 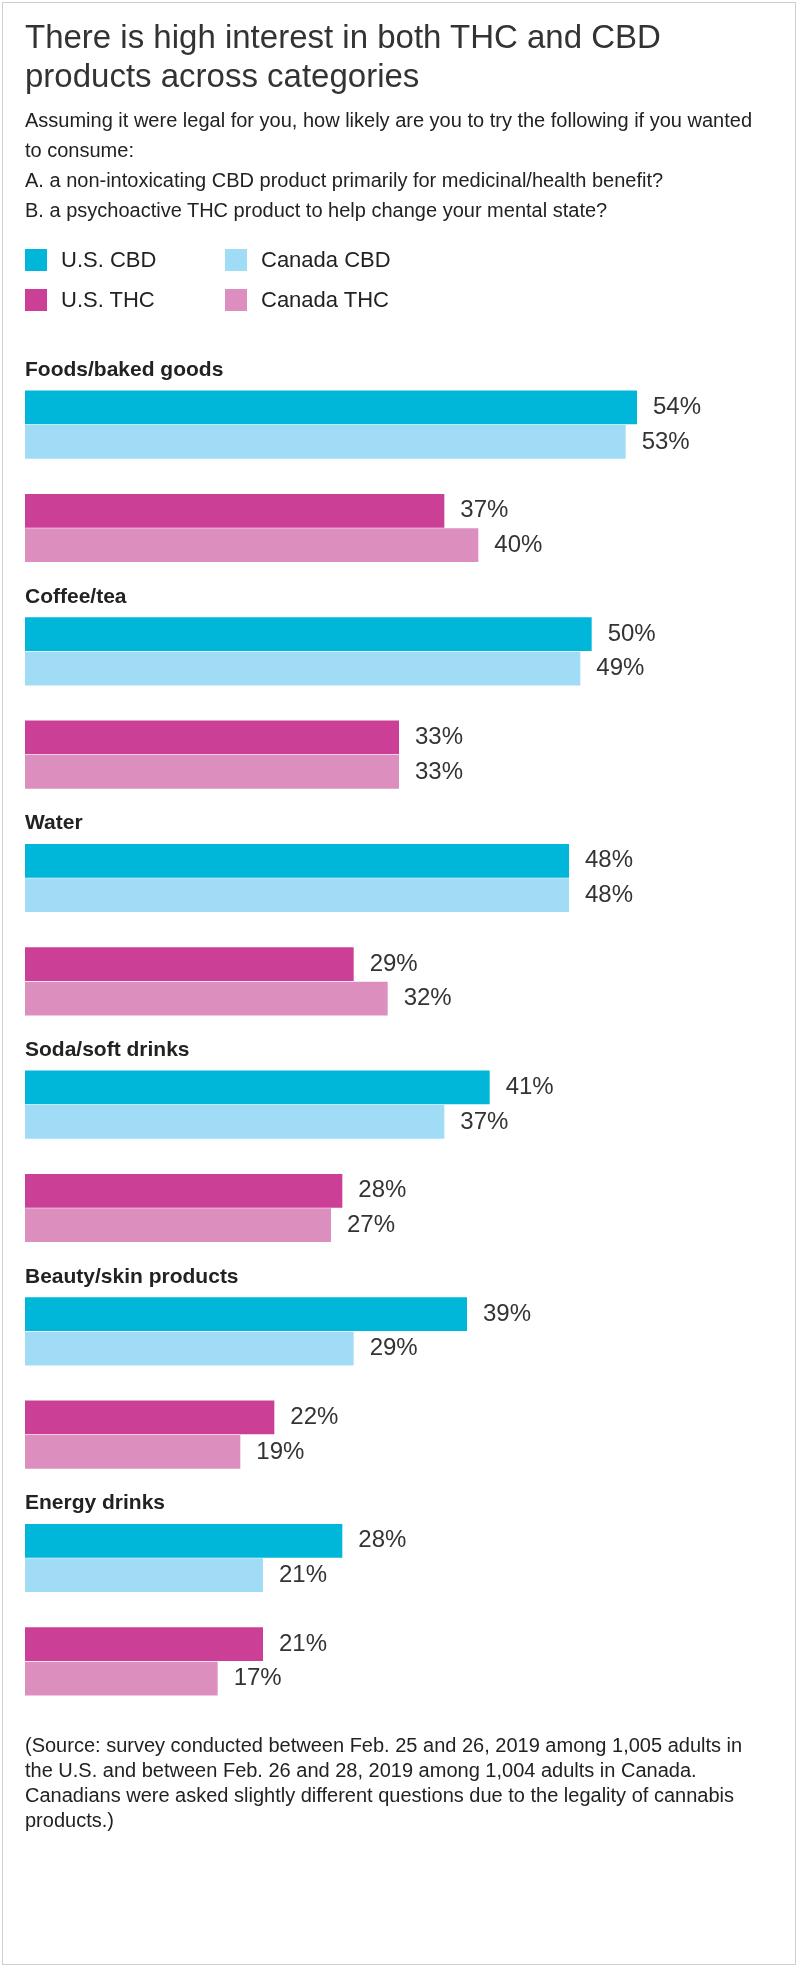 I want to click on data-label: 54%, so click(x=677, y=406).